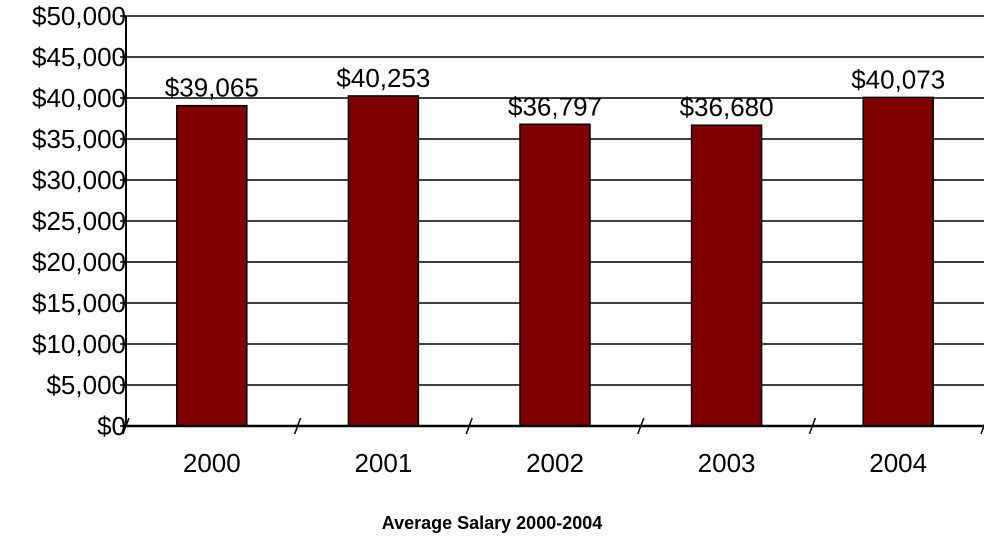 This screenshot has width=984, height=538. I want to click on data-label: $39,065, so click(212, 88).